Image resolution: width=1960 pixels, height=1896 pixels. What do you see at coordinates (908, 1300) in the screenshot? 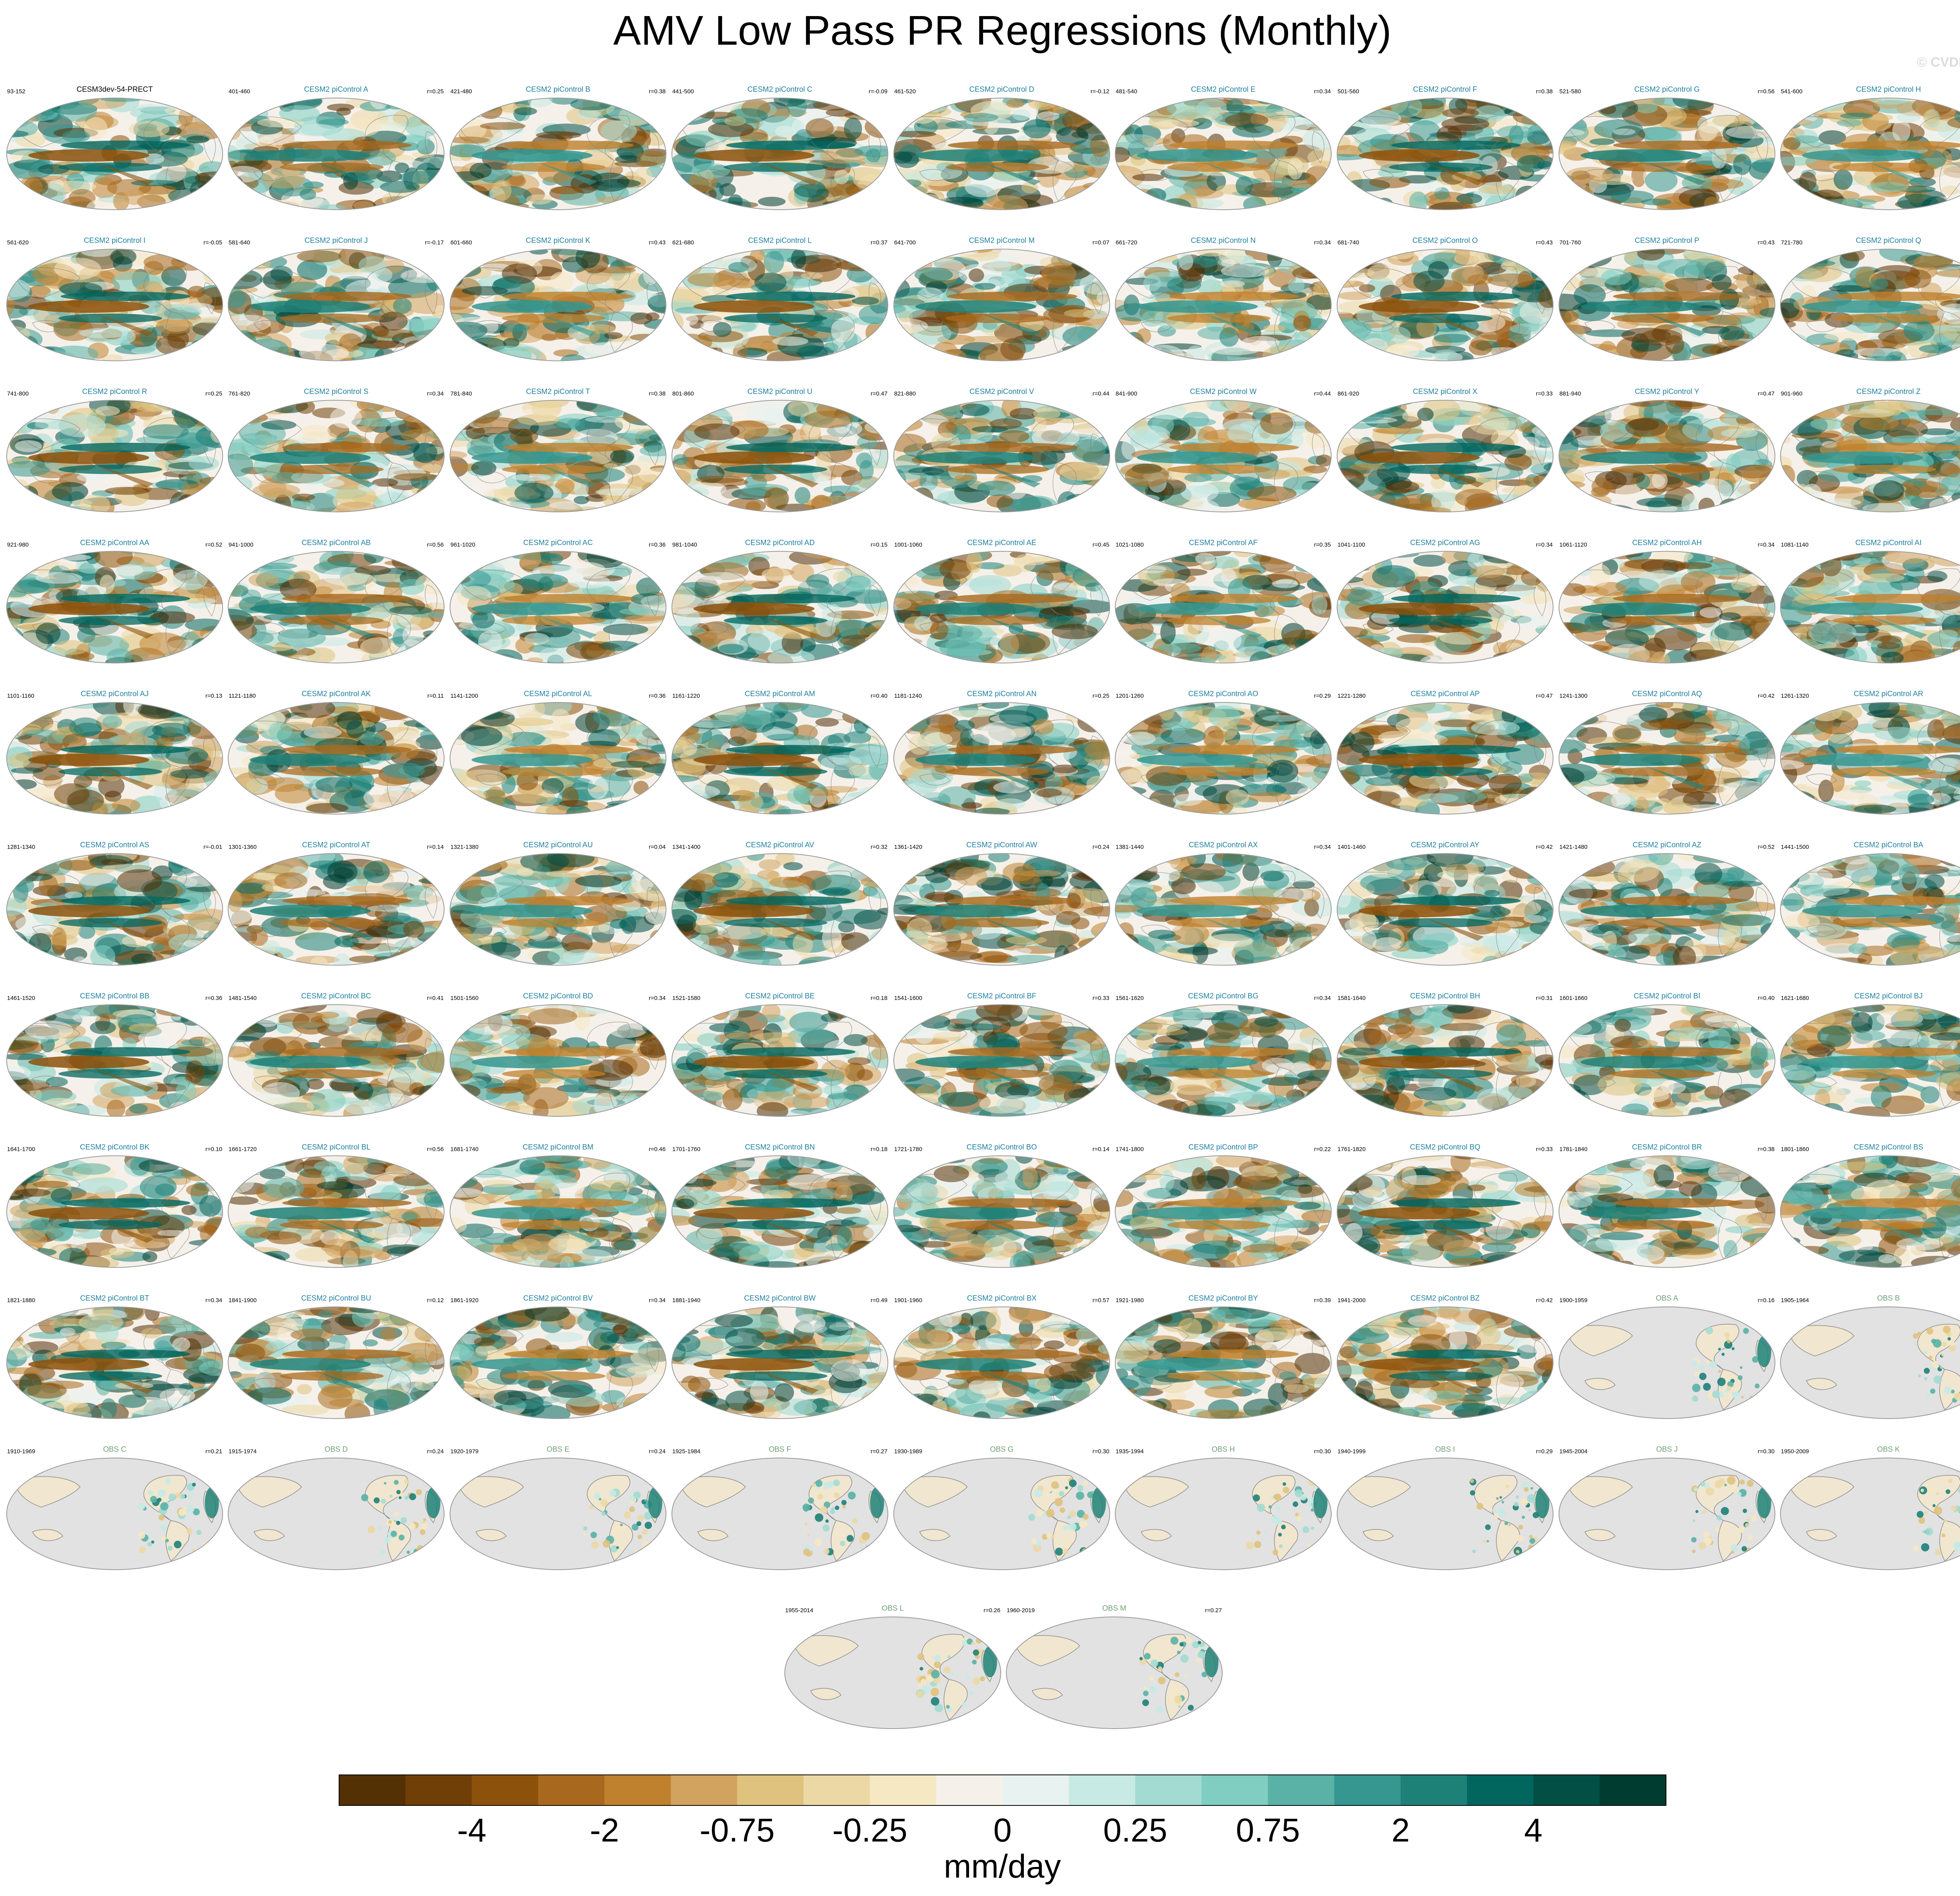
I see `panel-years: 1901-1960` at bounding box center [908, 1300].